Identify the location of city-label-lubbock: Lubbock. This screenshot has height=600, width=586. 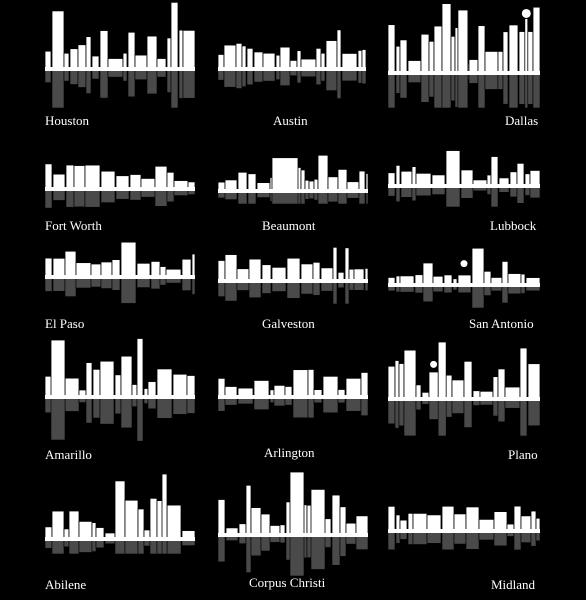
(513, 225).